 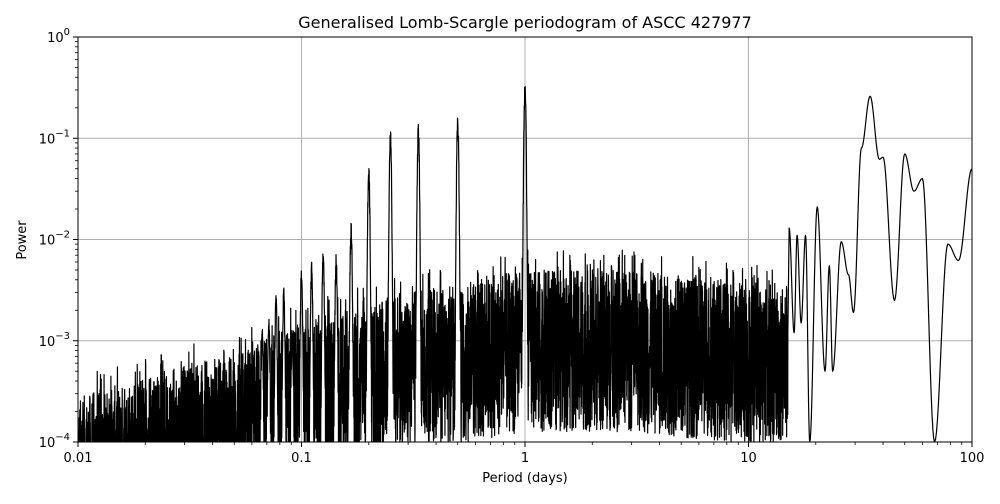 I want to click on x-tick-label: 0.01, so click(x=78, y=458).